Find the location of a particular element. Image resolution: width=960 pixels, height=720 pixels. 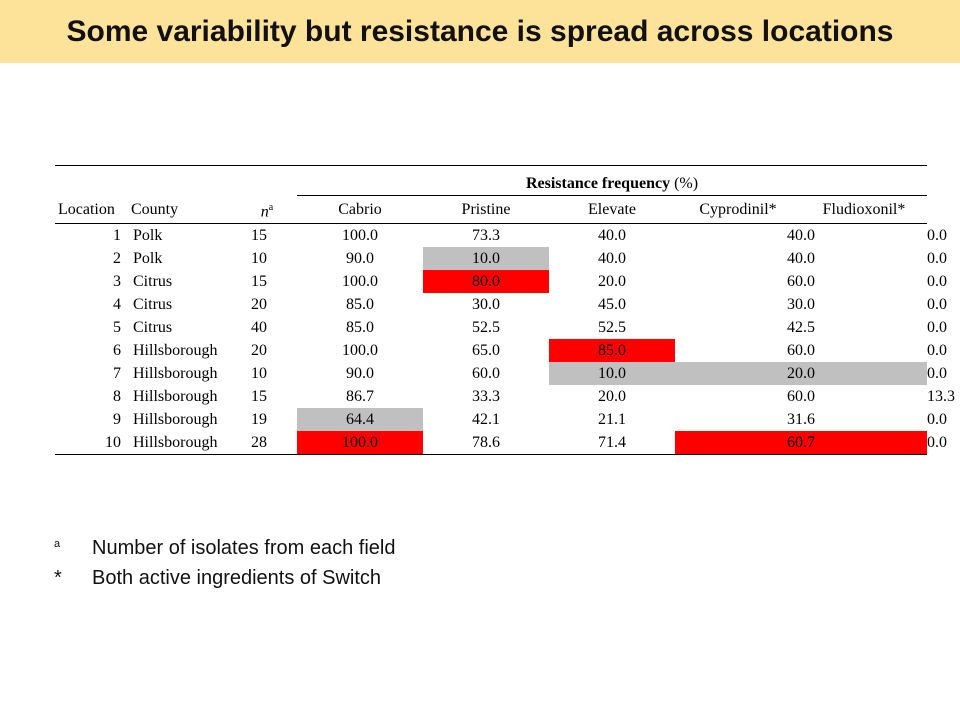

cell-location: 1 is located at coordinates (117, 235).